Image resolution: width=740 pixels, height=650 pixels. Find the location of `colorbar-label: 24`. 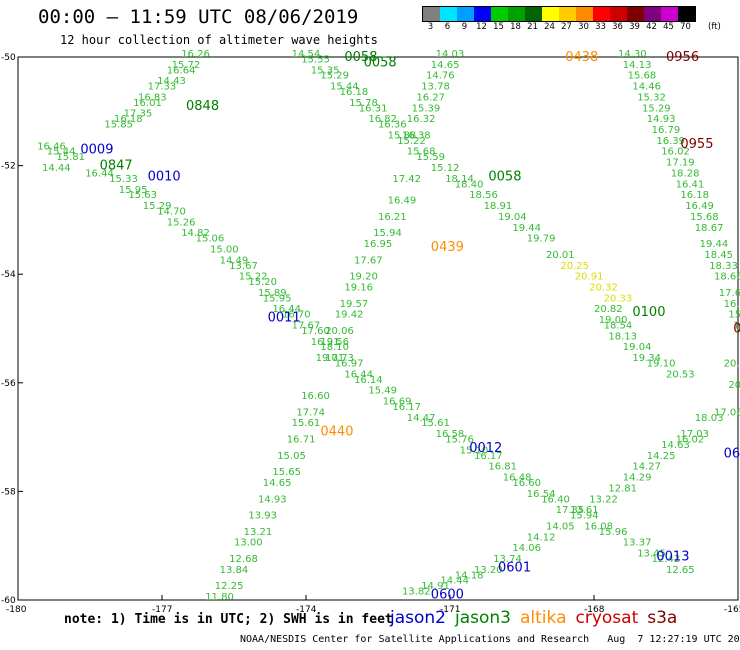

colorbar-label: 24 is located at coordinates (549, 27).